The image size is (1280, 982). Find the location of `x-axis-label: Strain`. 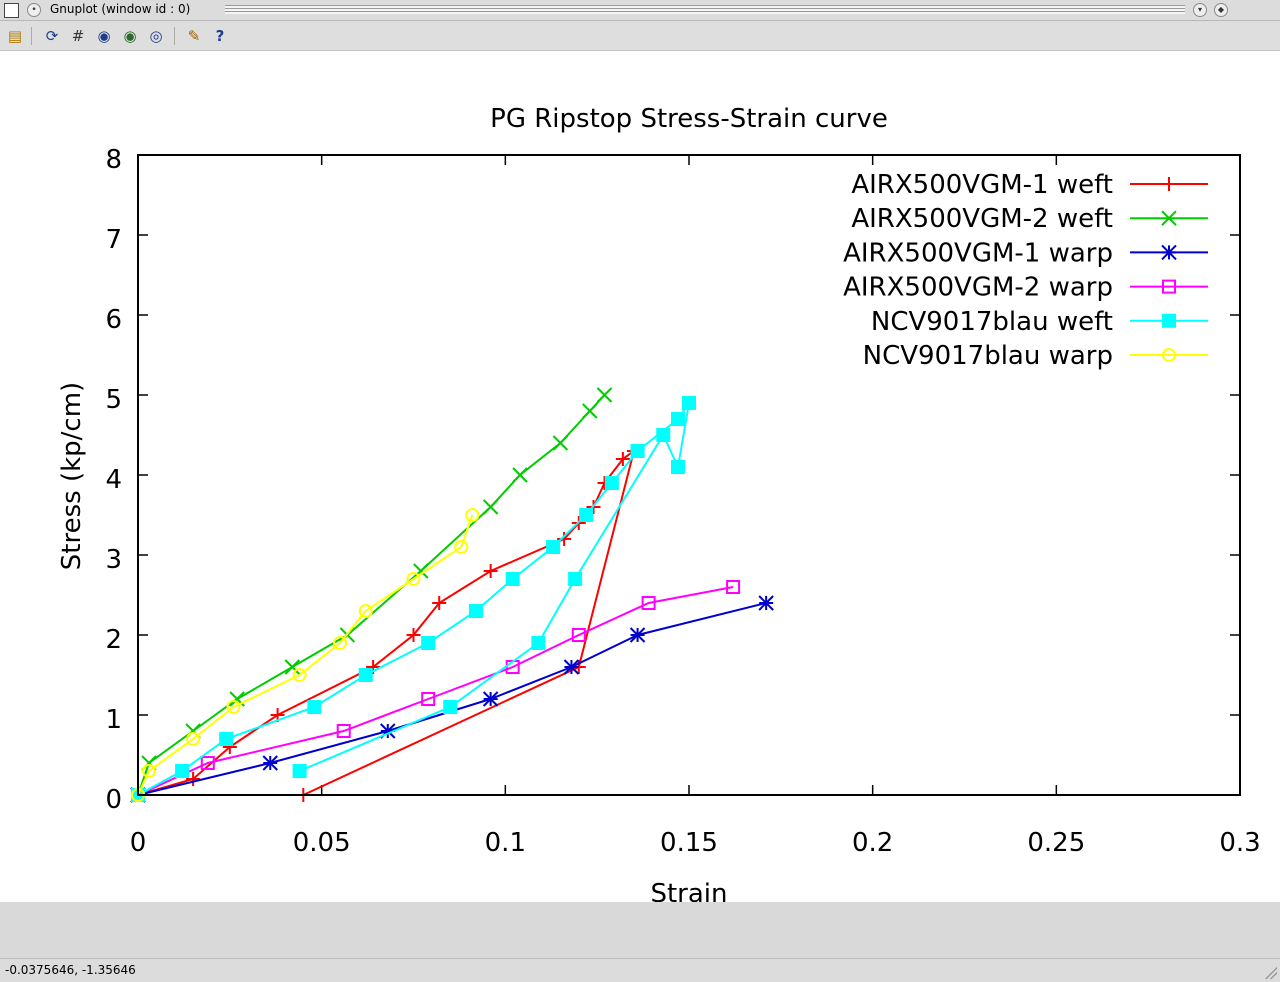

x-axis-label: Strain is located at coordinates (688, 890).